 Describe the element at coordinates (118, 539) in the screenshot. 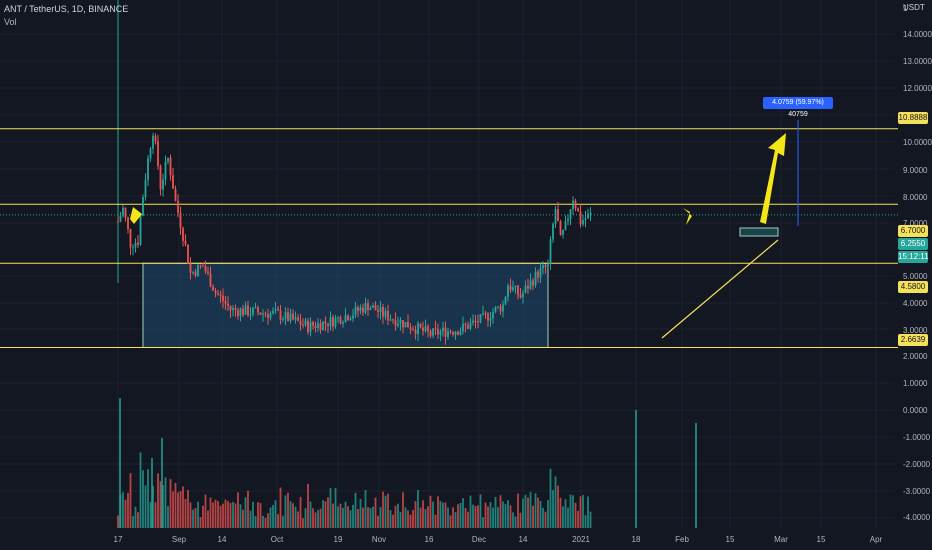

I see `time-axis-label: 17` at that location.